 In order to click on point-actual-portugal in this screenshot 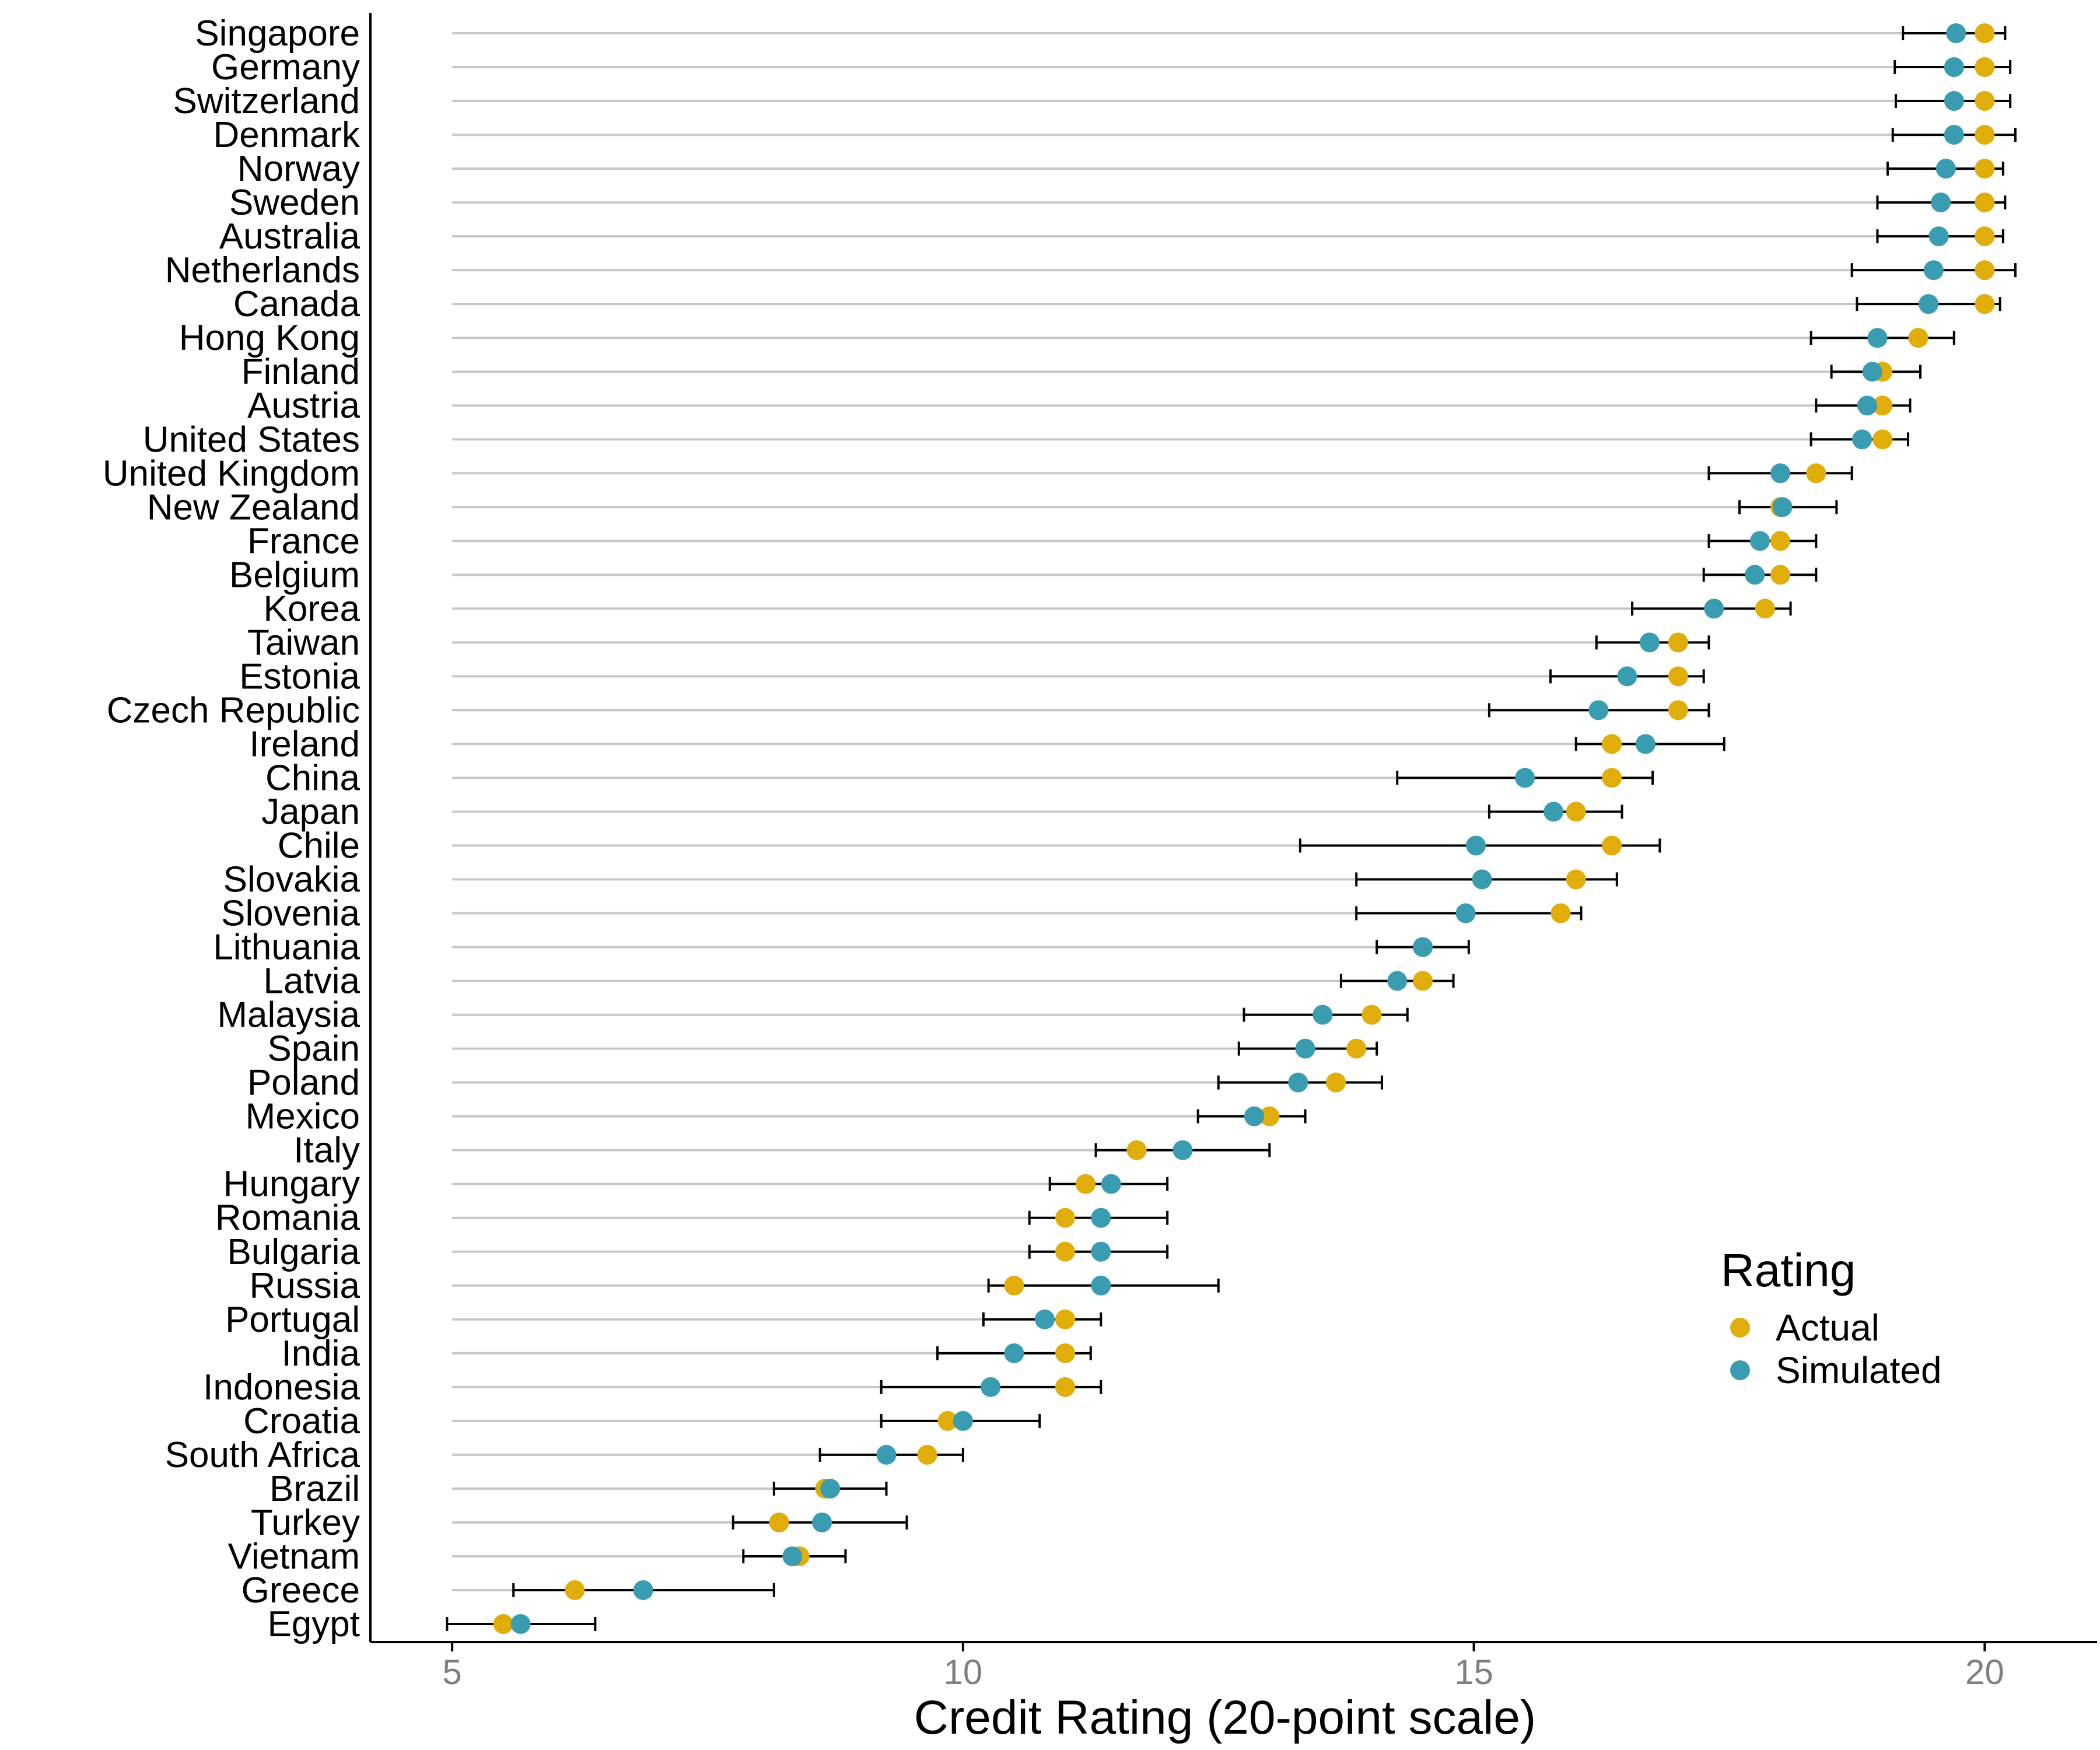, I will do `click(1065, 1319)`.